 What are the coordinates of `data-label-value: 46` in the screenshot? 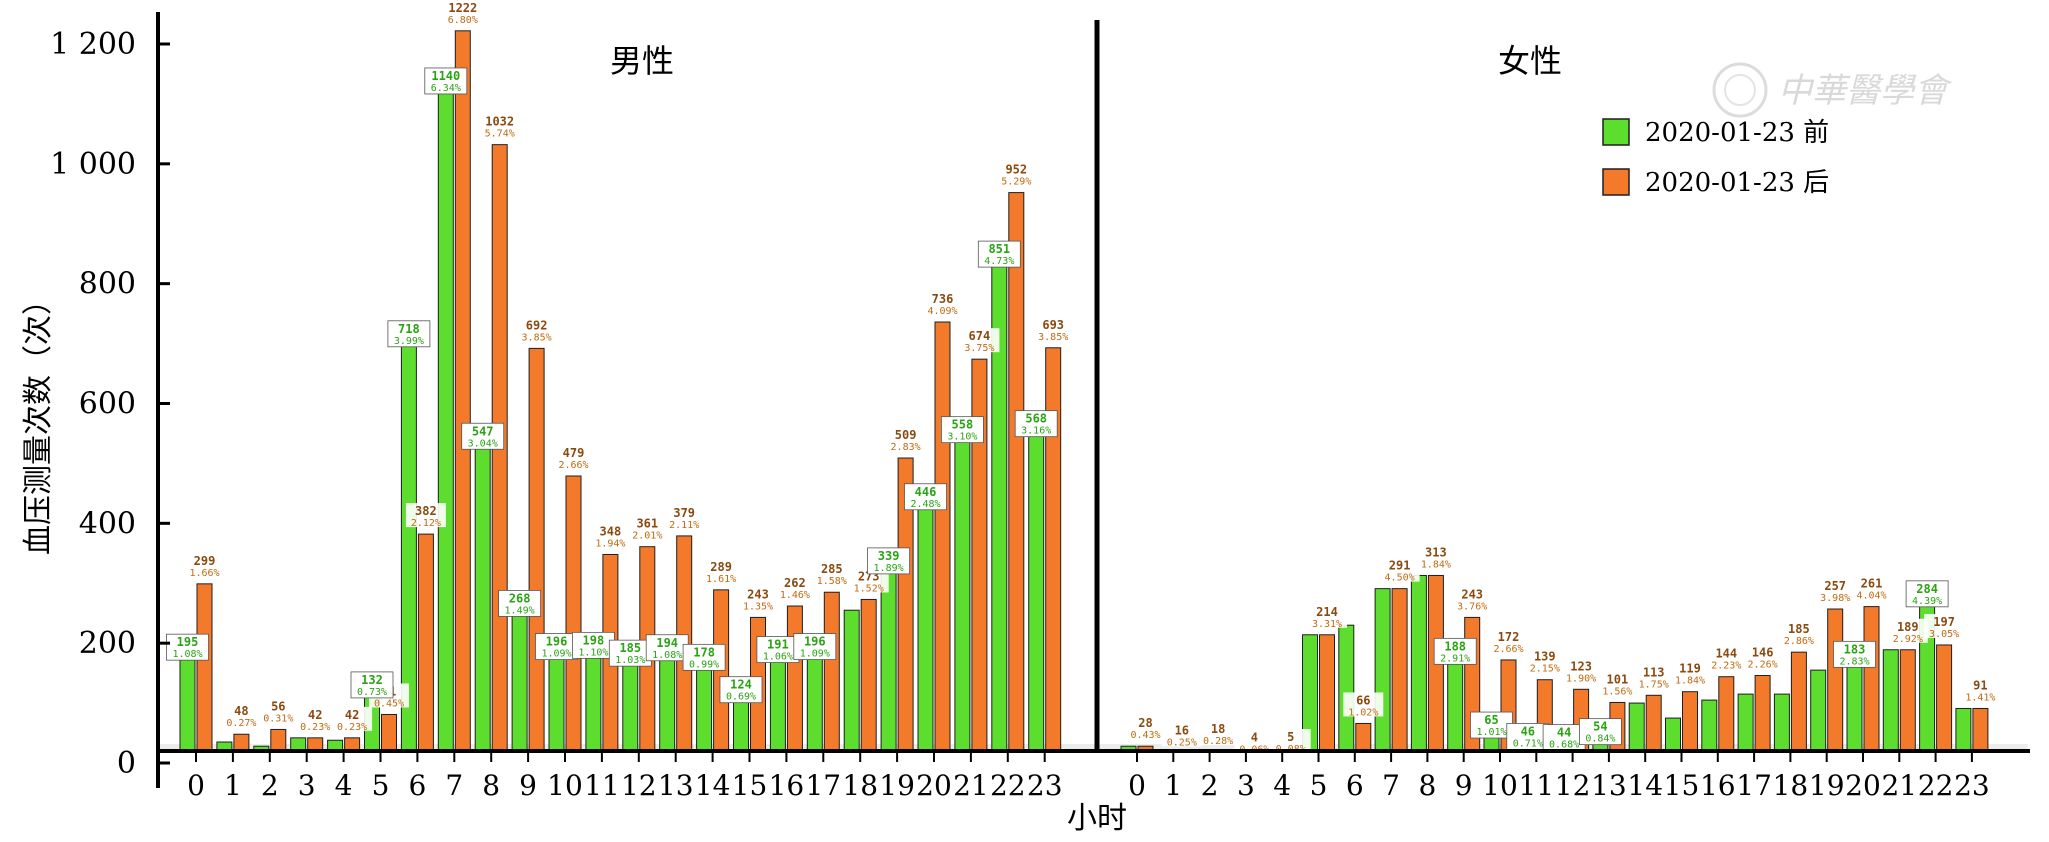 It's located at (1528, 731).